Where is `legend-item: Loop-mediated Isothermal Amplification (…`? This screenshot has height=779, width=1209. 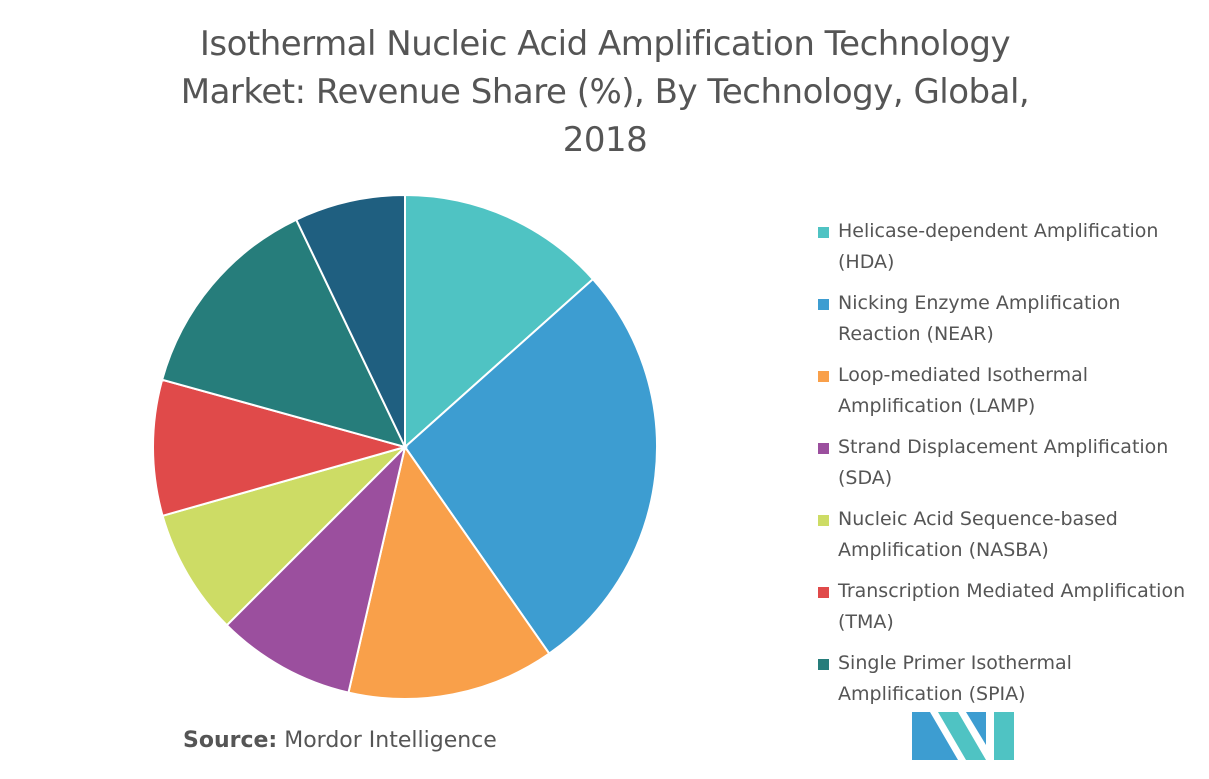 legend-item: Loop-mediated Isothermal Amplification (… is located at coordinates (1005, 391).